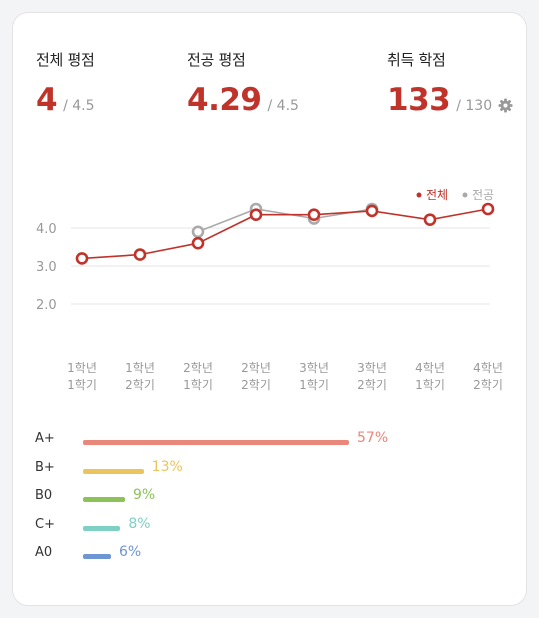 This screenshot has width=539, height=618. Describe the element at coordinates (82, 376) in the screenshot. I see `x-tick-label: 1학년 1학기` at that location.